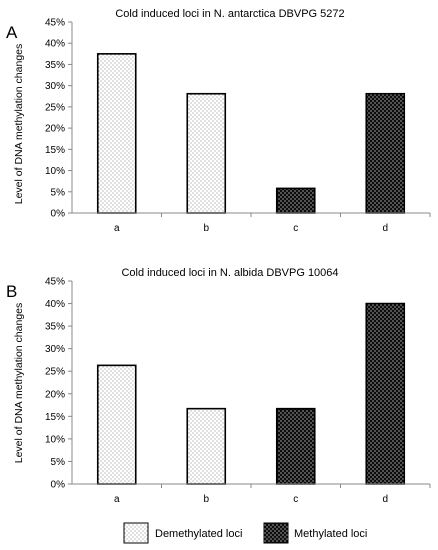 Image resolution: width=438 pixels, height=550 pixels. What do you see at coordinates (12, 32) in the screenshot?
I see `panel-letter: A` at bounding box center [12, 32].